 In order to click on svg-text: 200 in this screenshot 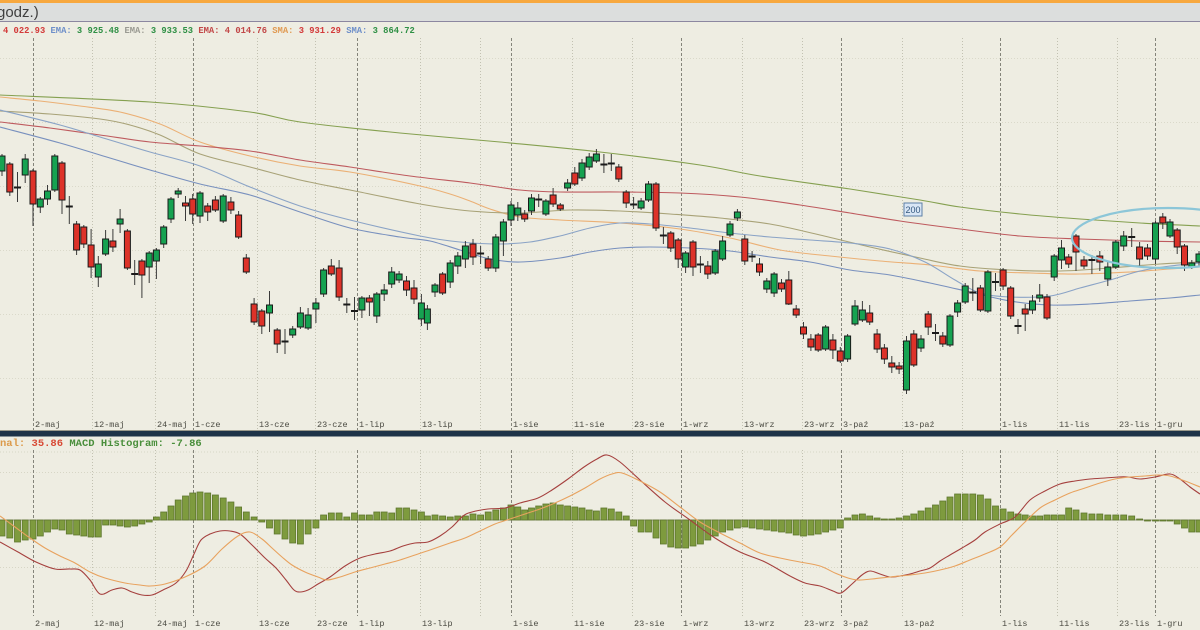, I will do `click(912, 210)`.